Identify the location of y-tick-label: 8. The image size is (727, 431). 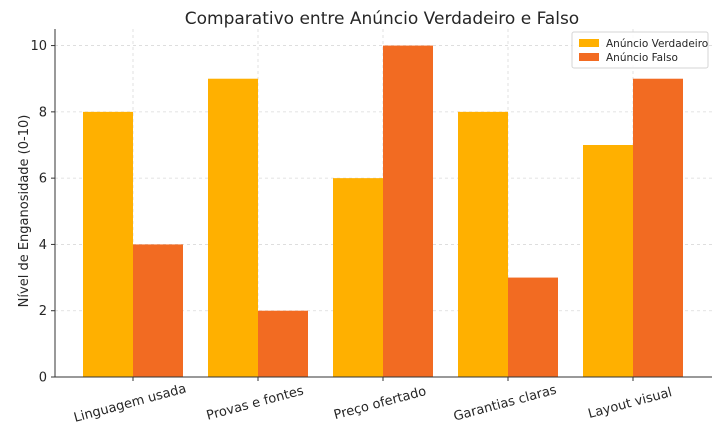
(43, 112).